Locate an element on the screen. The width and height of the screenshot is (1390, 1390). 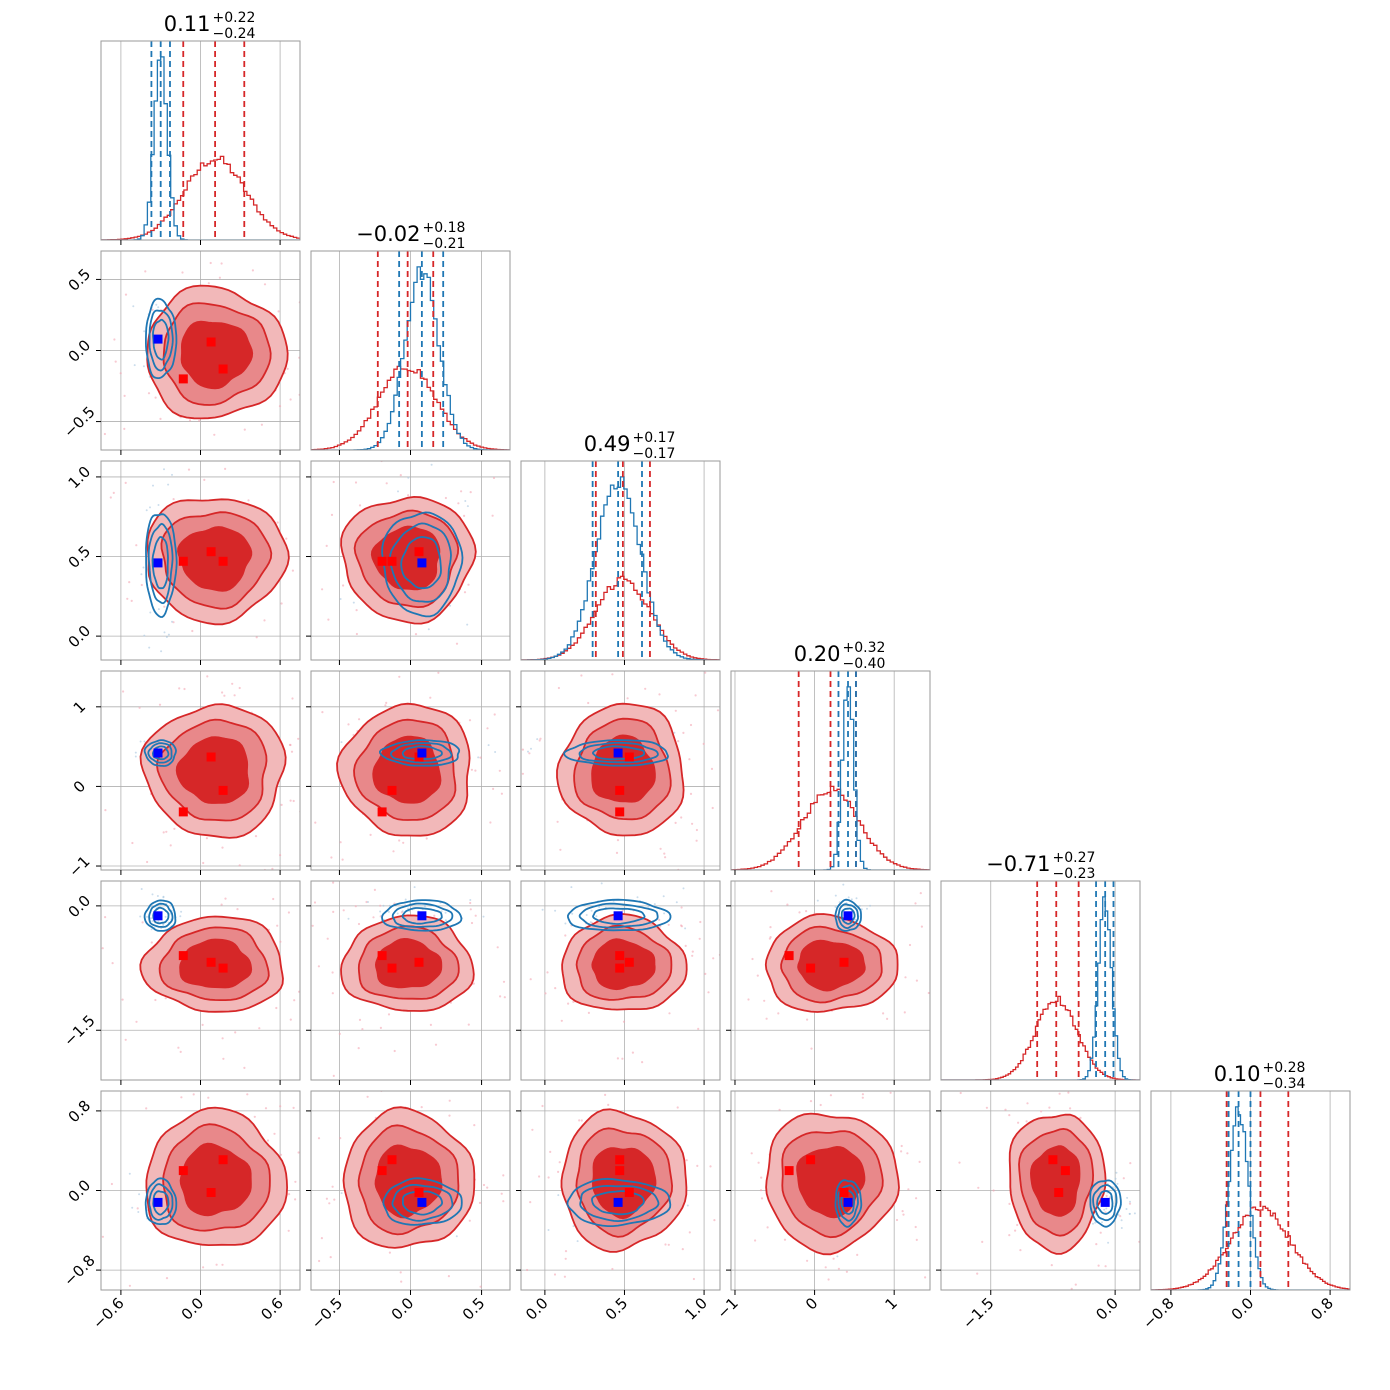
panel-title-value: 0.10 is located at coordinates (1237, 1074).